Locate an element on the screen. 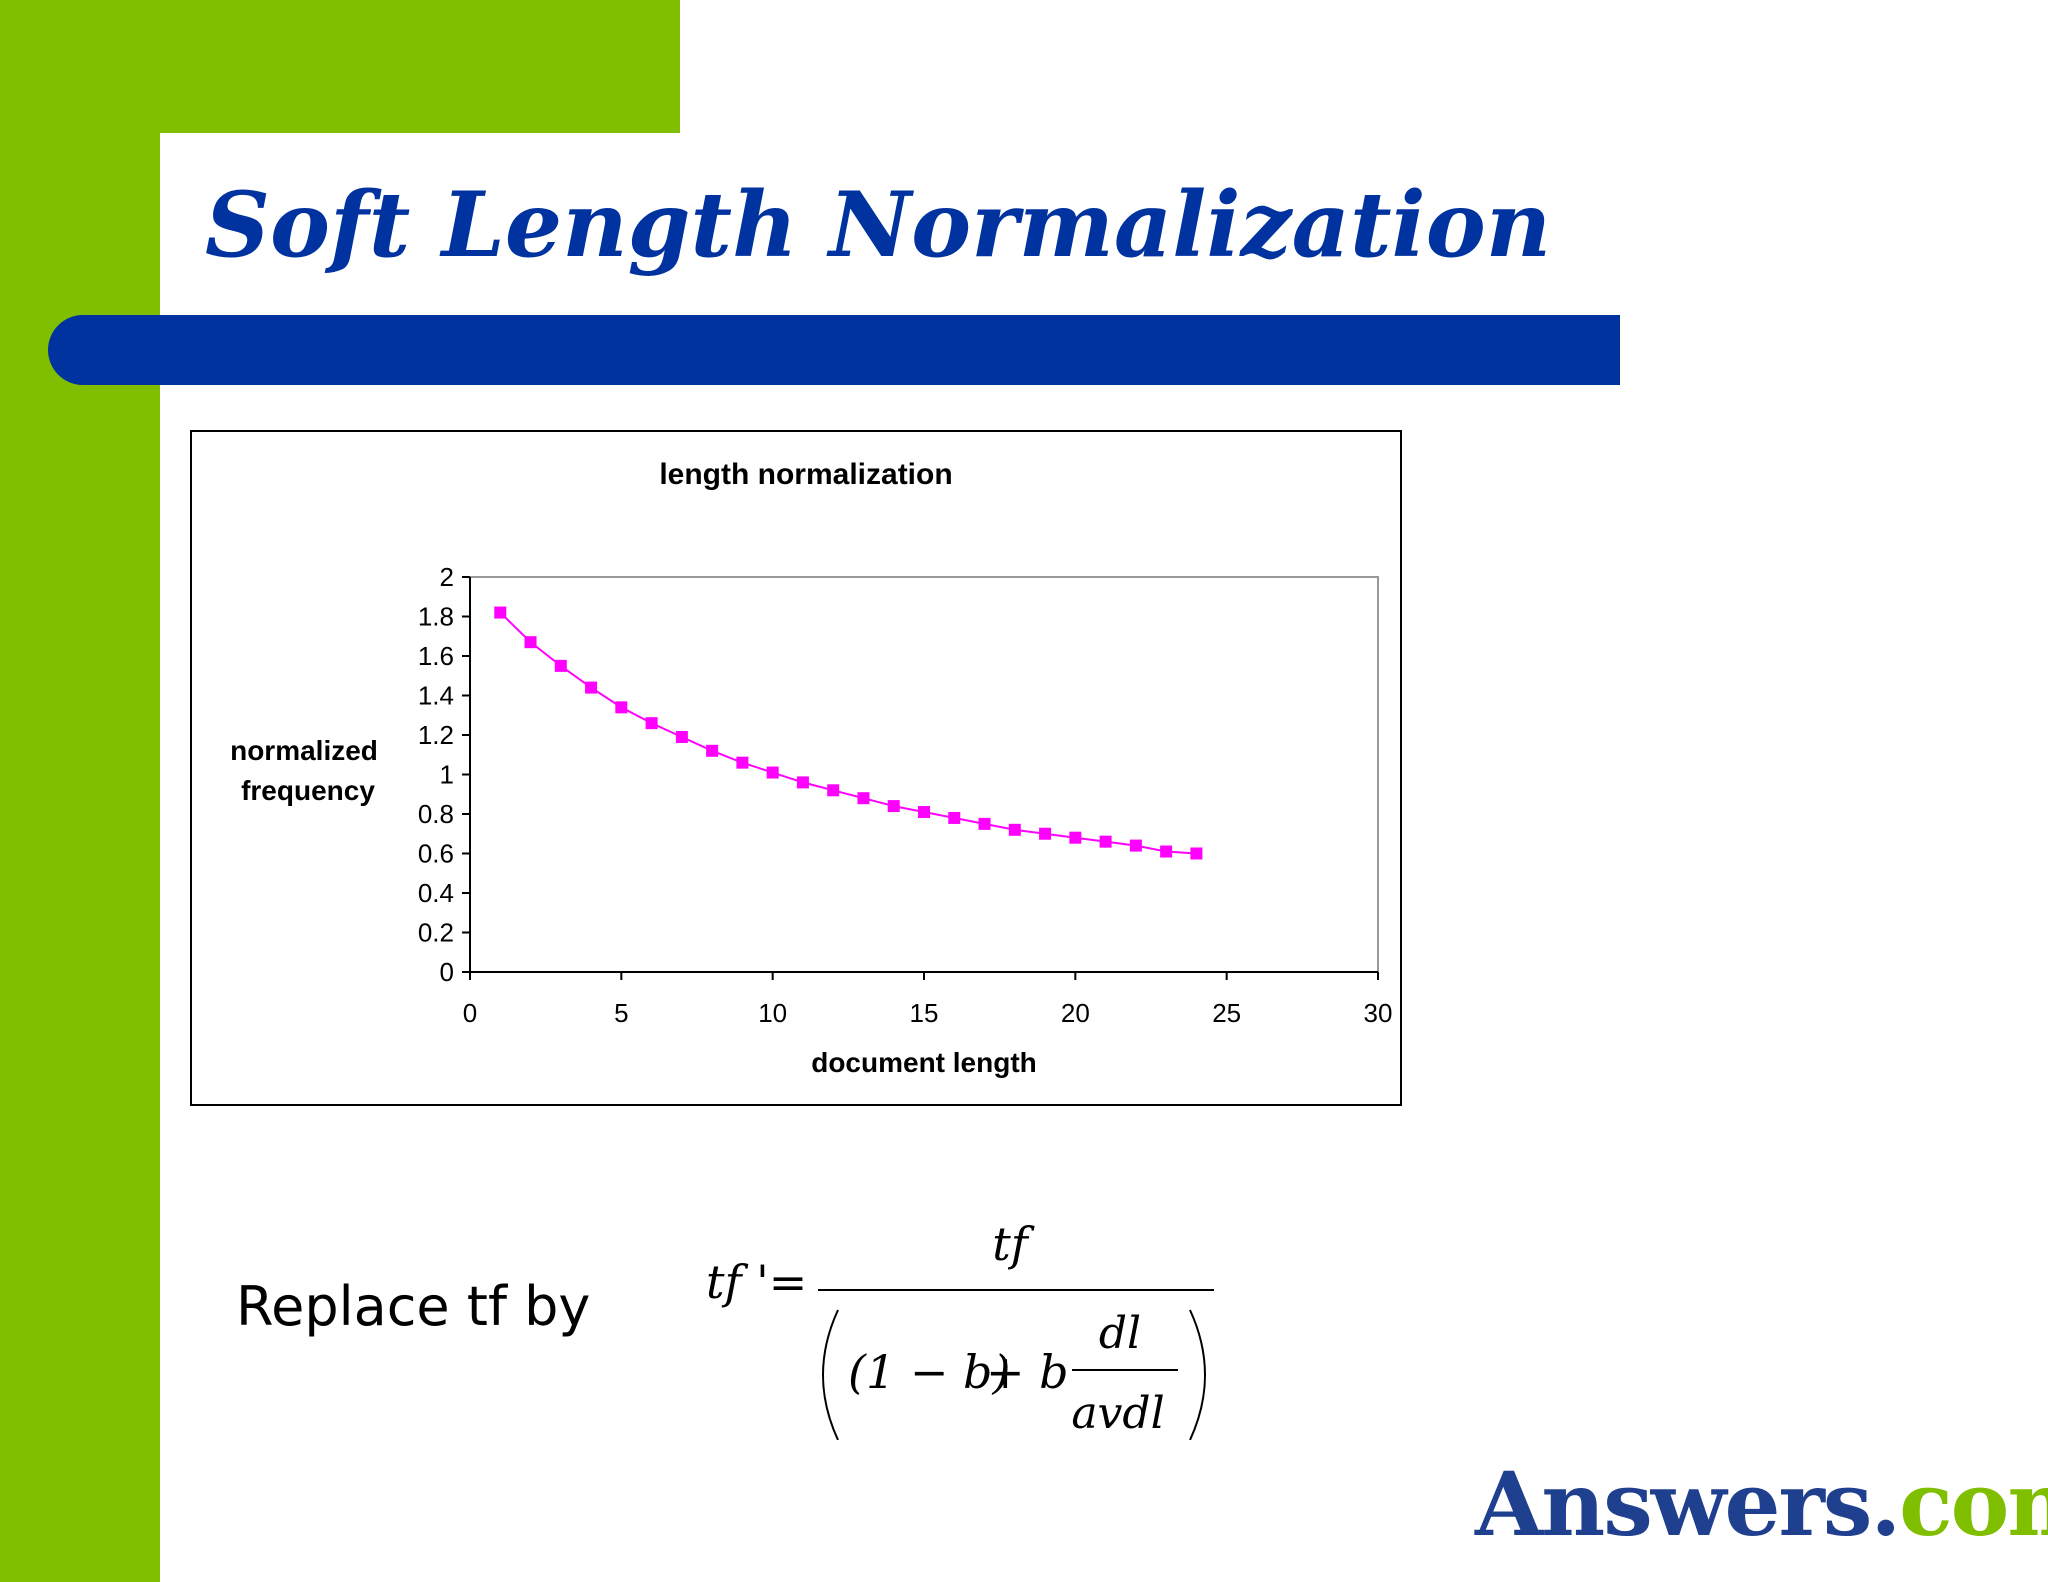 The width and height of the screenshot is (2048, 1582). formula-svg: tf '= tf (1 − b) + b dl avdl is located at coordinates (960, 1329).